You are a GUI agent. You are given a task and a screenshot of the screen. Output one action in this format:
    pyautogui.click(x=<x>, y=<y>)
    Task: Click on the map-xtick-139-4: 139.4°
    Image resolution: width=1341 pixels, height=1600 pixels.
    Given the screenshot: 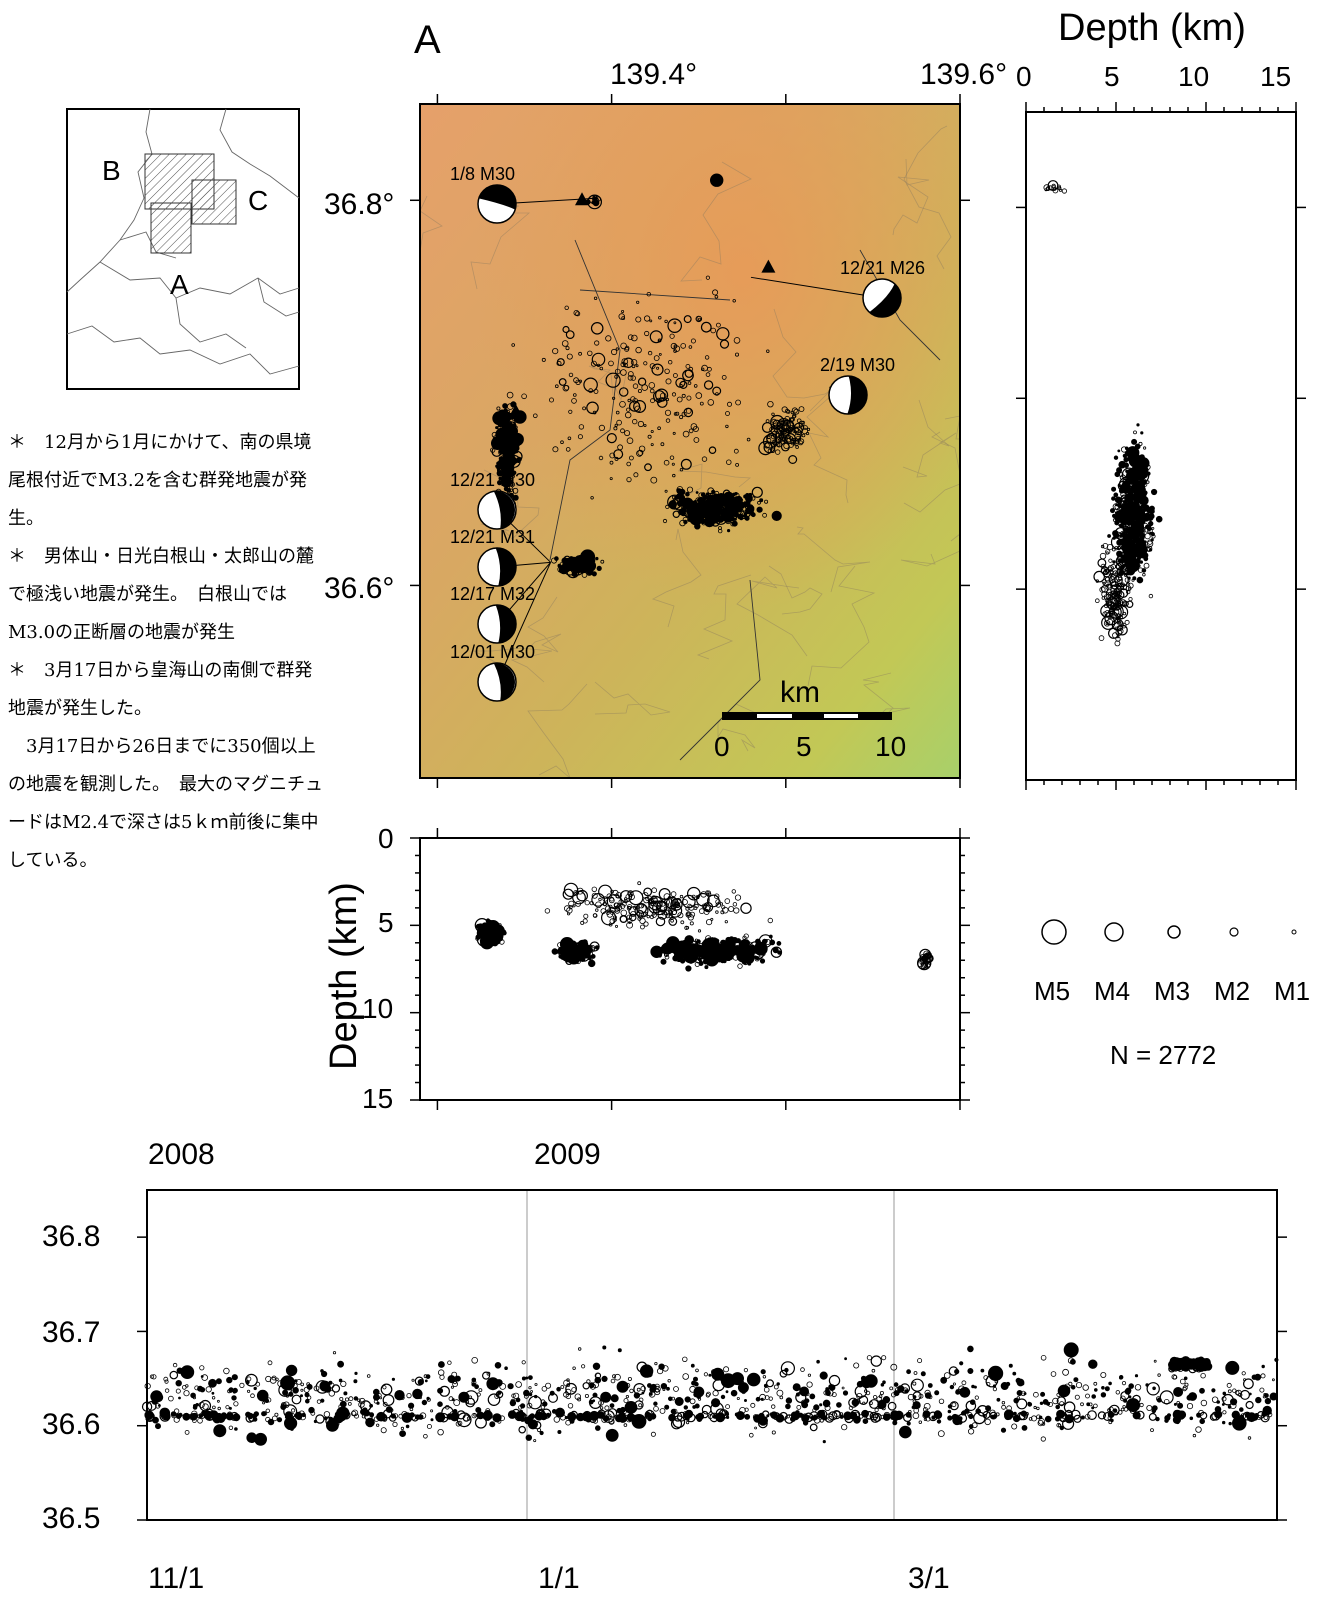 What is the action you would take?
    pyautogui.click(x=653, y=74)
    